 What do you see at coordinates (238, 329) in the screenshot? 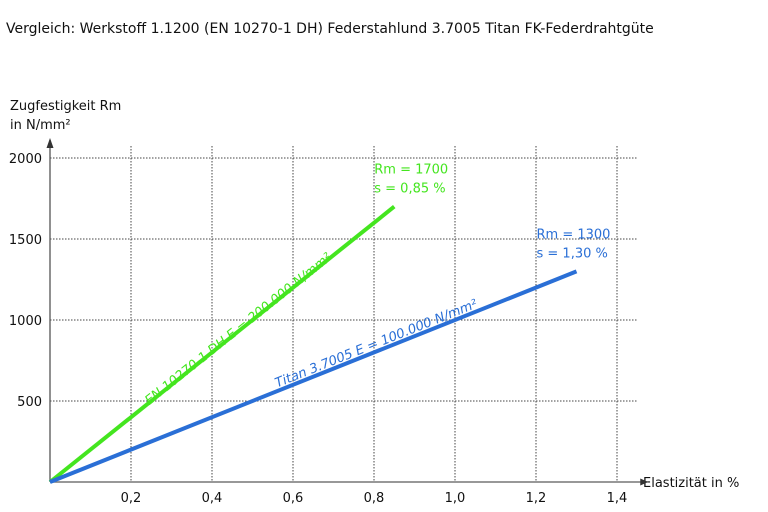
I see `series-label: EN 10270-1 DH E = 200.000 N/mm²` at bounding box center [238, 329].